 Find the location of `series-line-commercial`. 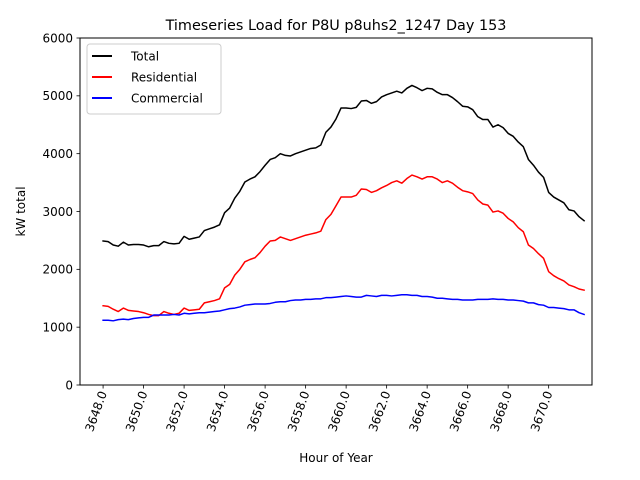

series-line-commercial is located at coordinates (344, 308).